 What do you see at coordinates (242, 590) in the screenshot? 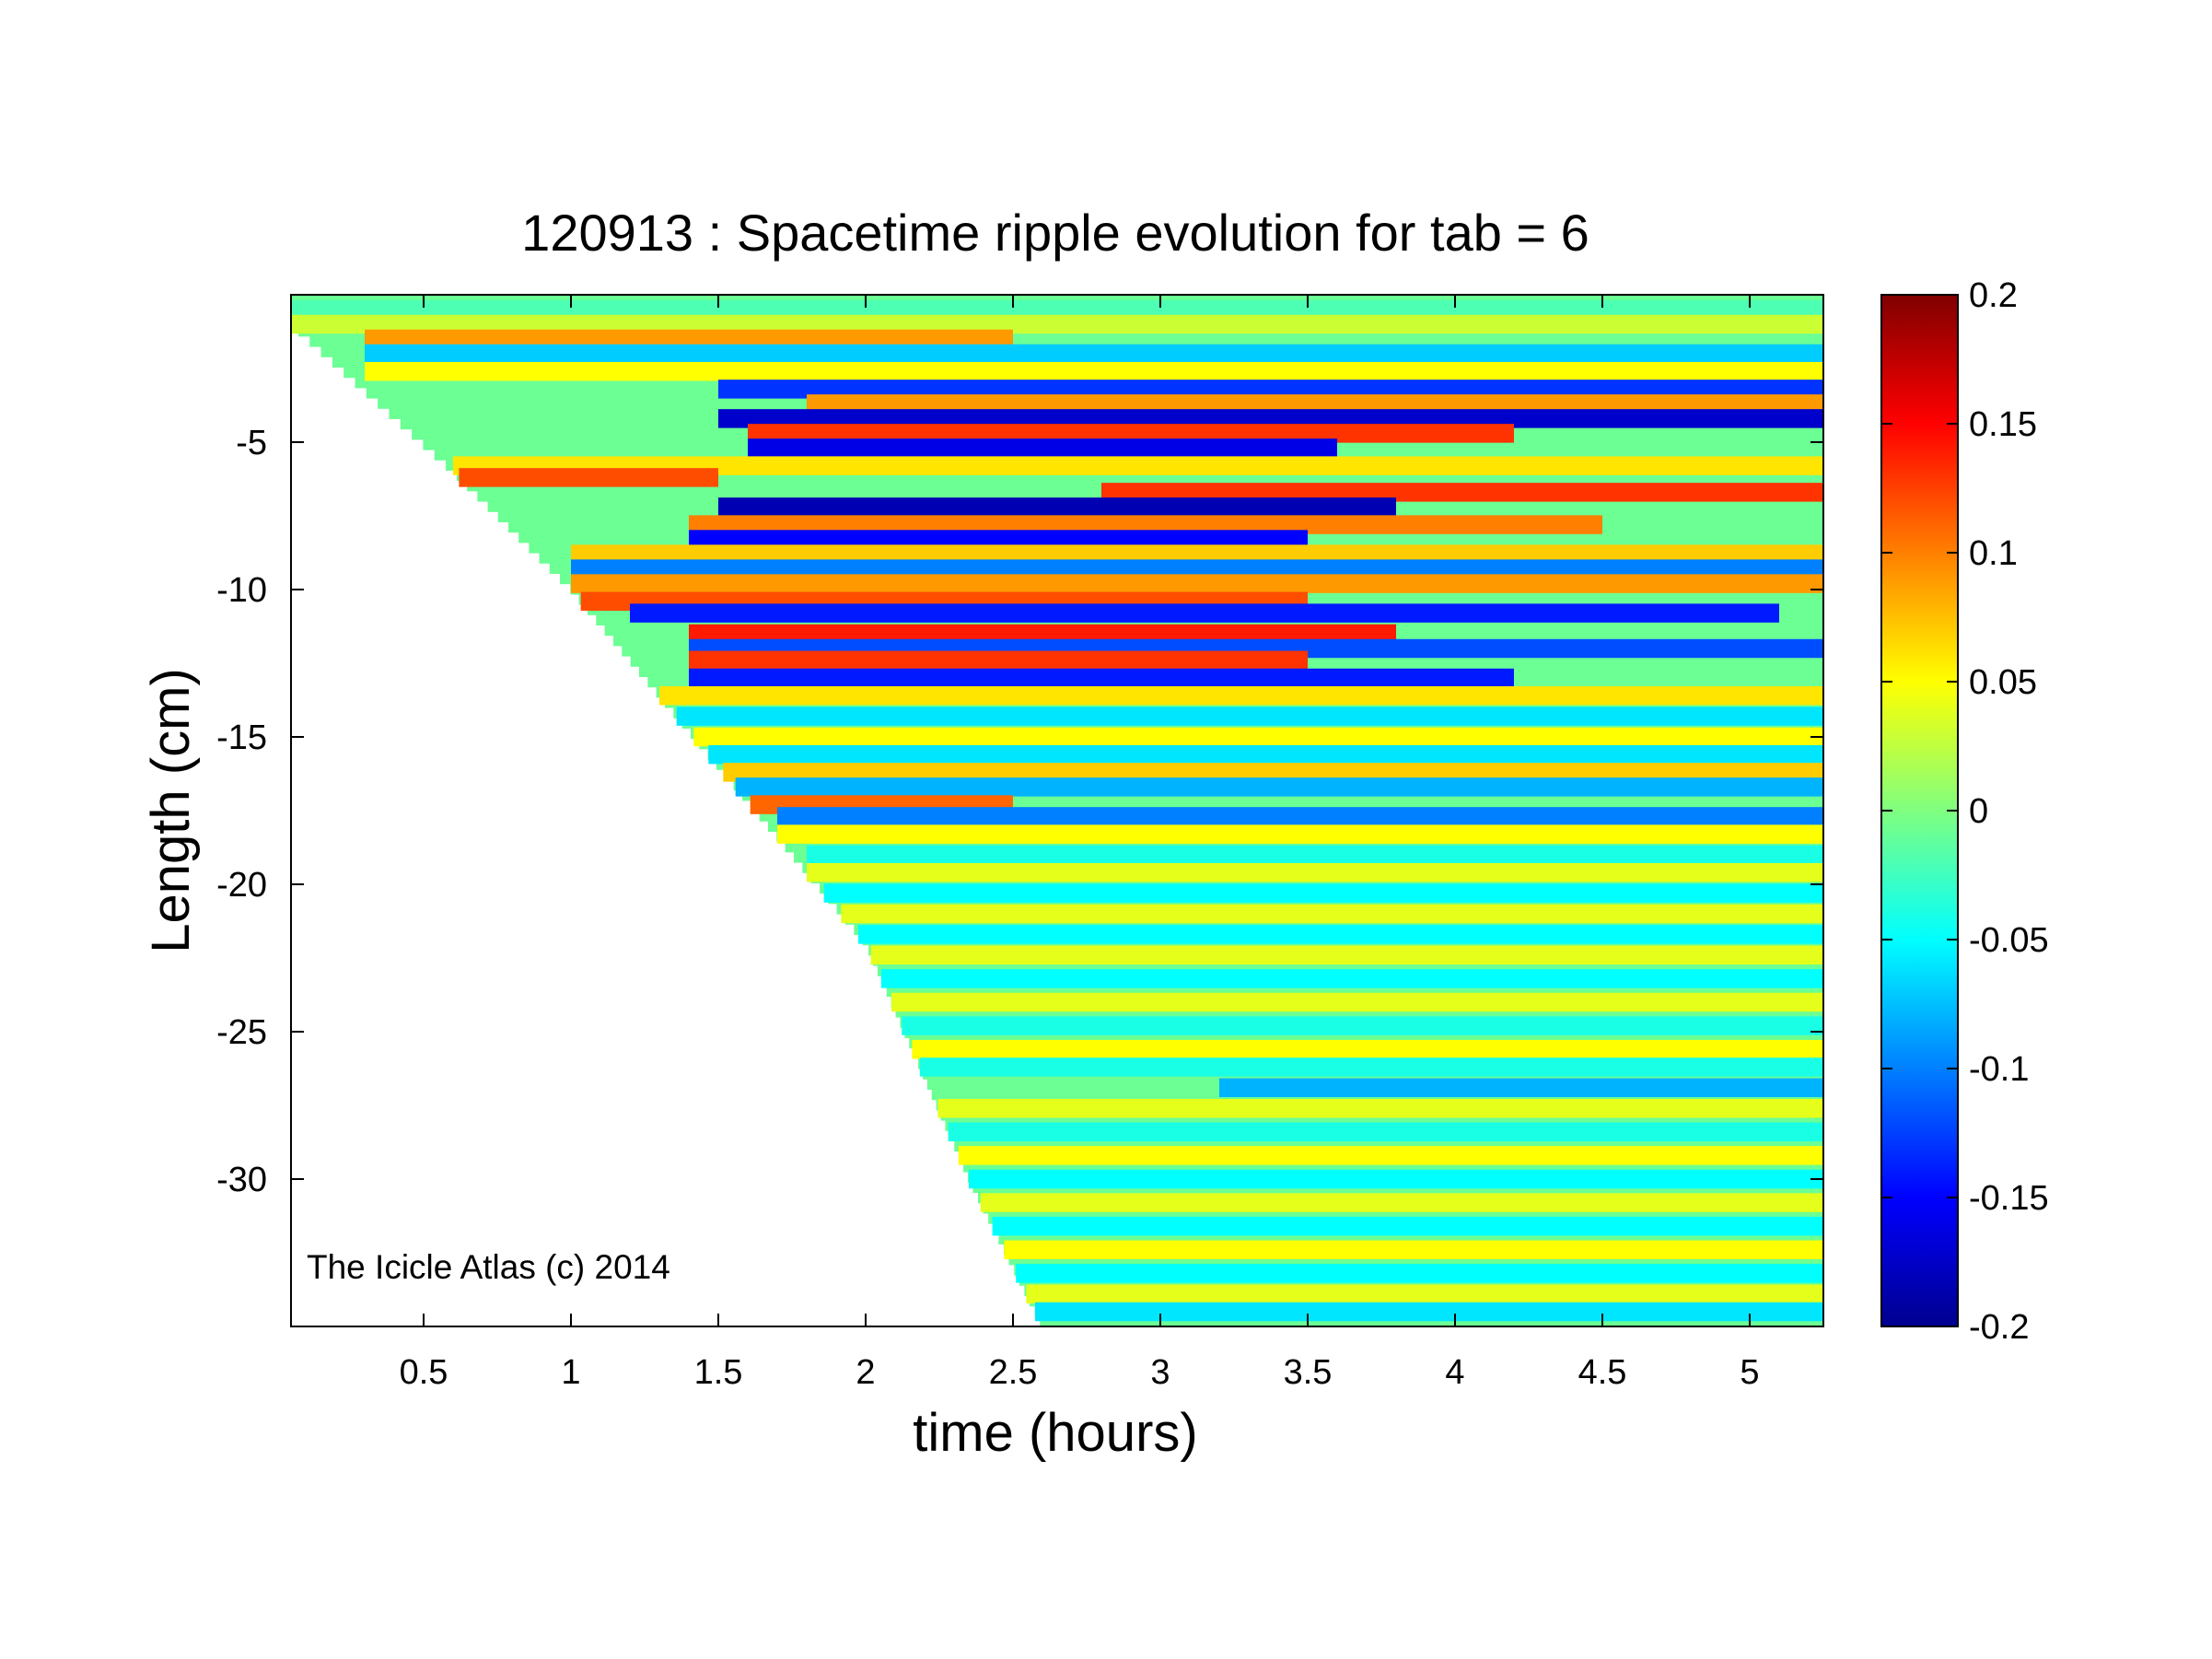
I see `y-tick-label: -10` at bounding box center [242, 590].